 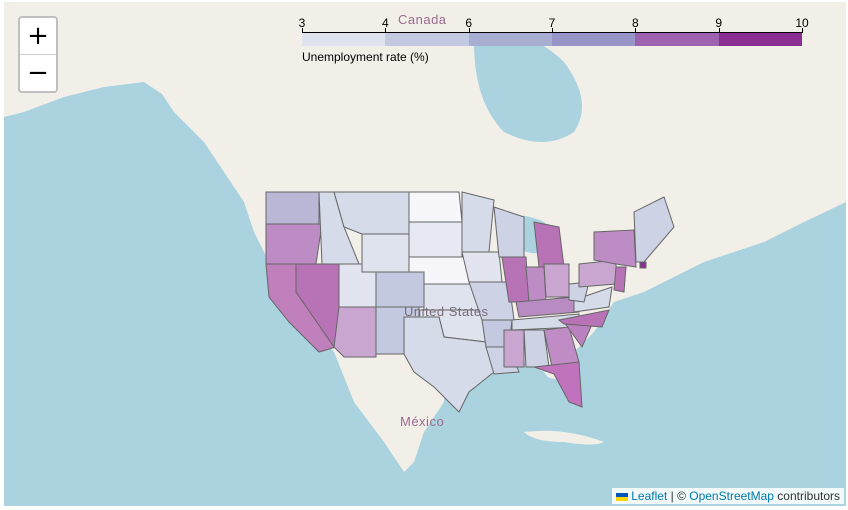 I want to click on zoom-in-button: +, so click(x=38, y=36).